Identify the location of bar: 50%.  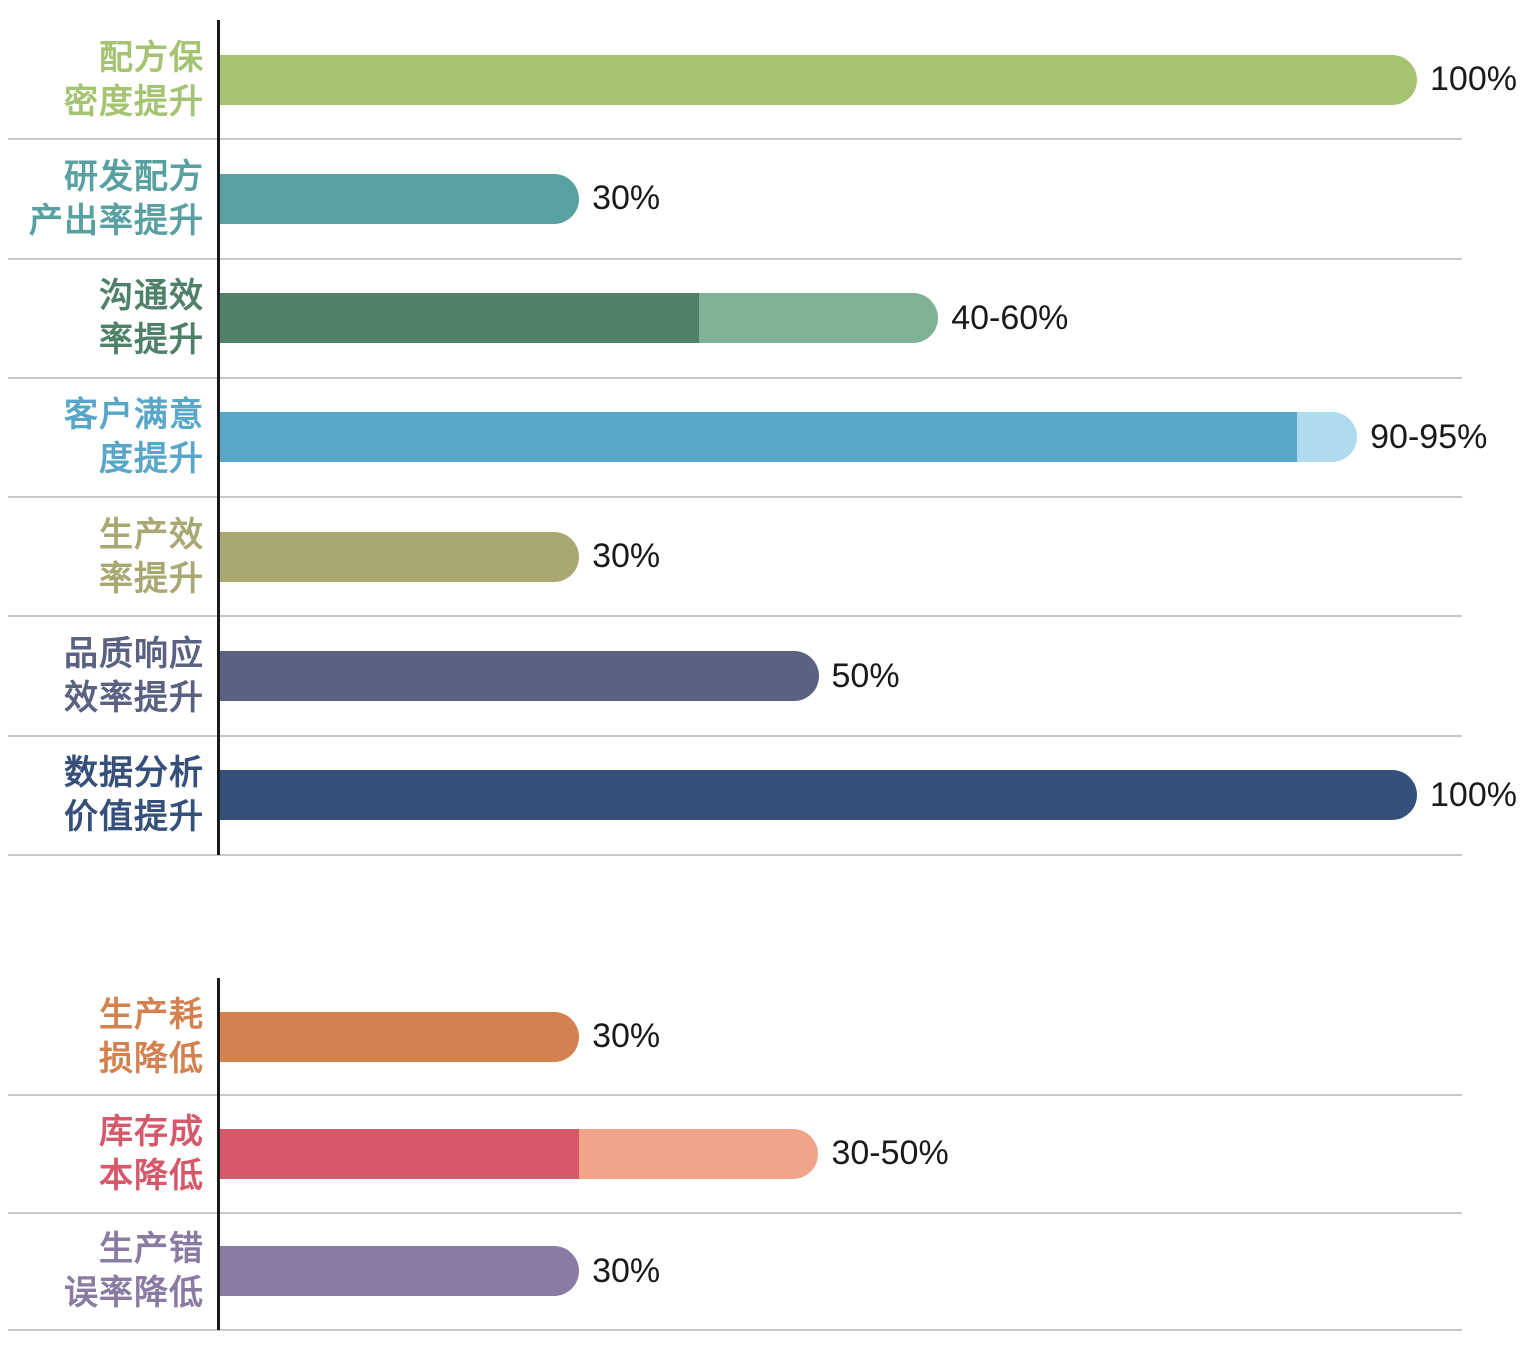
(560, 676).